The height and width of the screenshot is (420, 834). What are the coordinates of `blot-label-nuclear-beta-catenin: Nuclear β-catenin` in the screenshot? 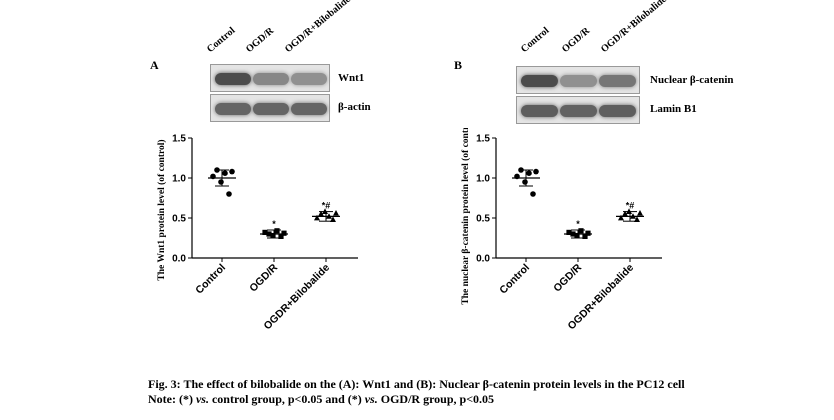 It's located at (692, 80).